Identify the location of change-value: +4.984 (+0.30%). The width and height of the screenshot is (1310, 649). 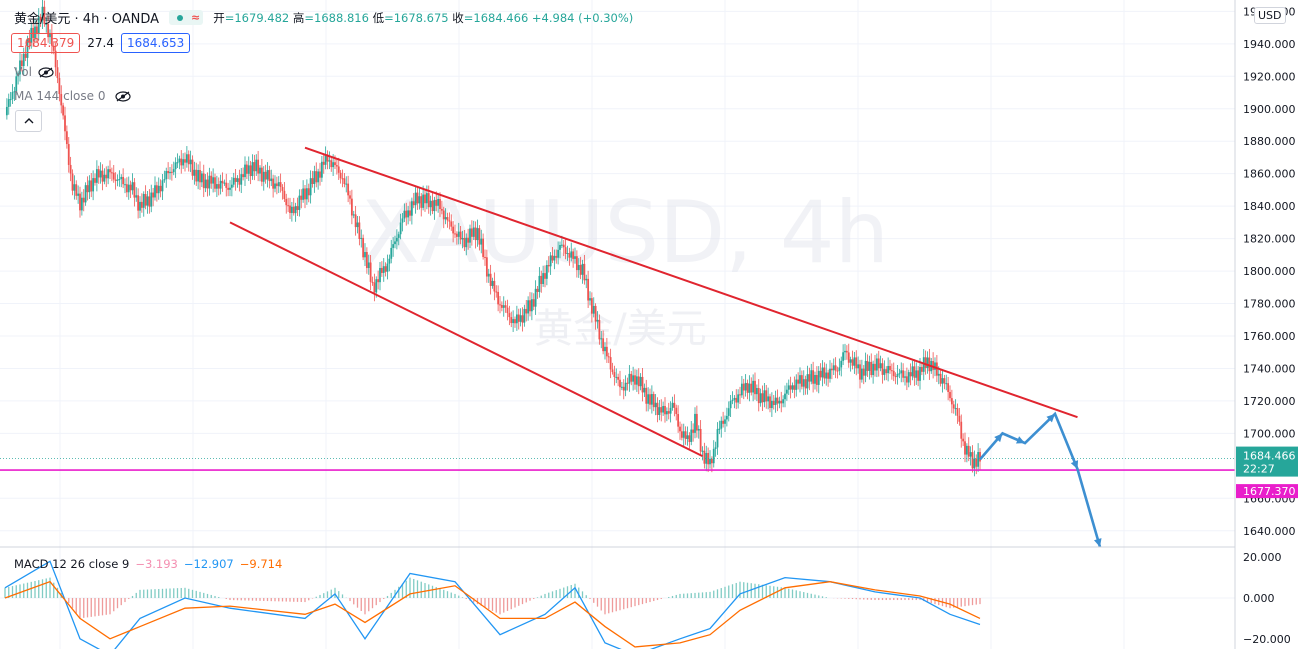
(582, 17).